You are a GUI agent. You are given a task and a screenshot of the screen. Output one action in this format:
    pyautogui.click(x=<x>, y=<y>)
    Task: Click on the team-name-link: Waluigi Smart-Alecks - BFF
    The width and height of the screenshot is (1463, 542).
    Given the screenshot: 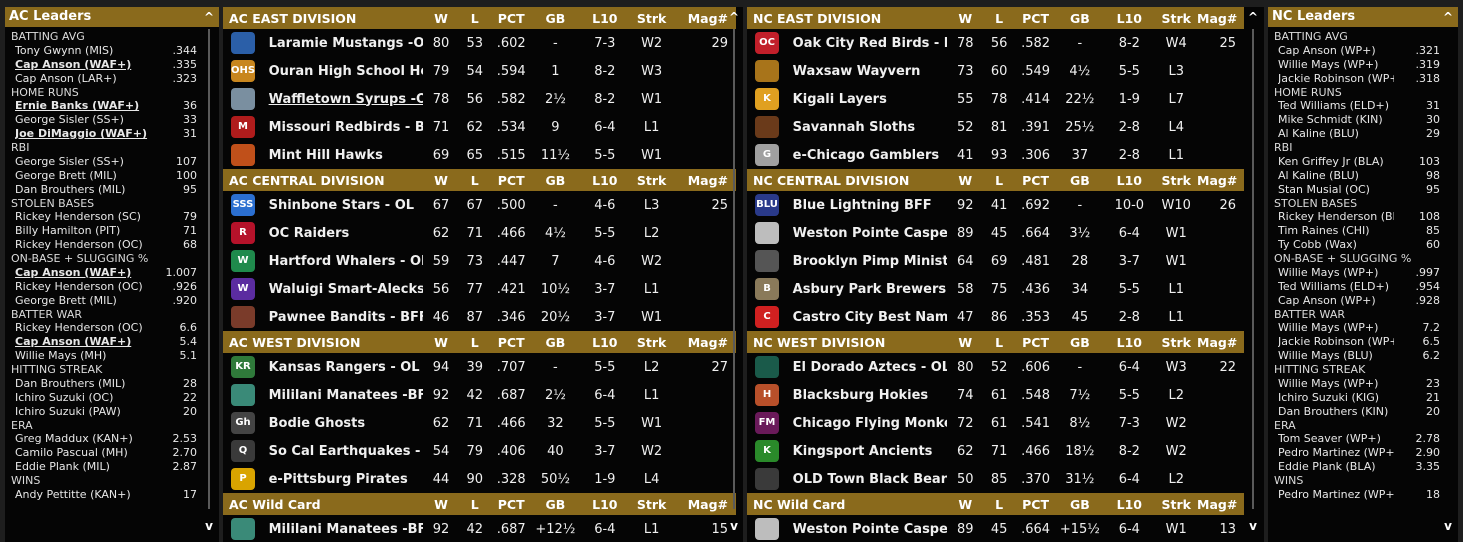 What is the action you would take?
    pyautogui.click(x=345, y=289)
    